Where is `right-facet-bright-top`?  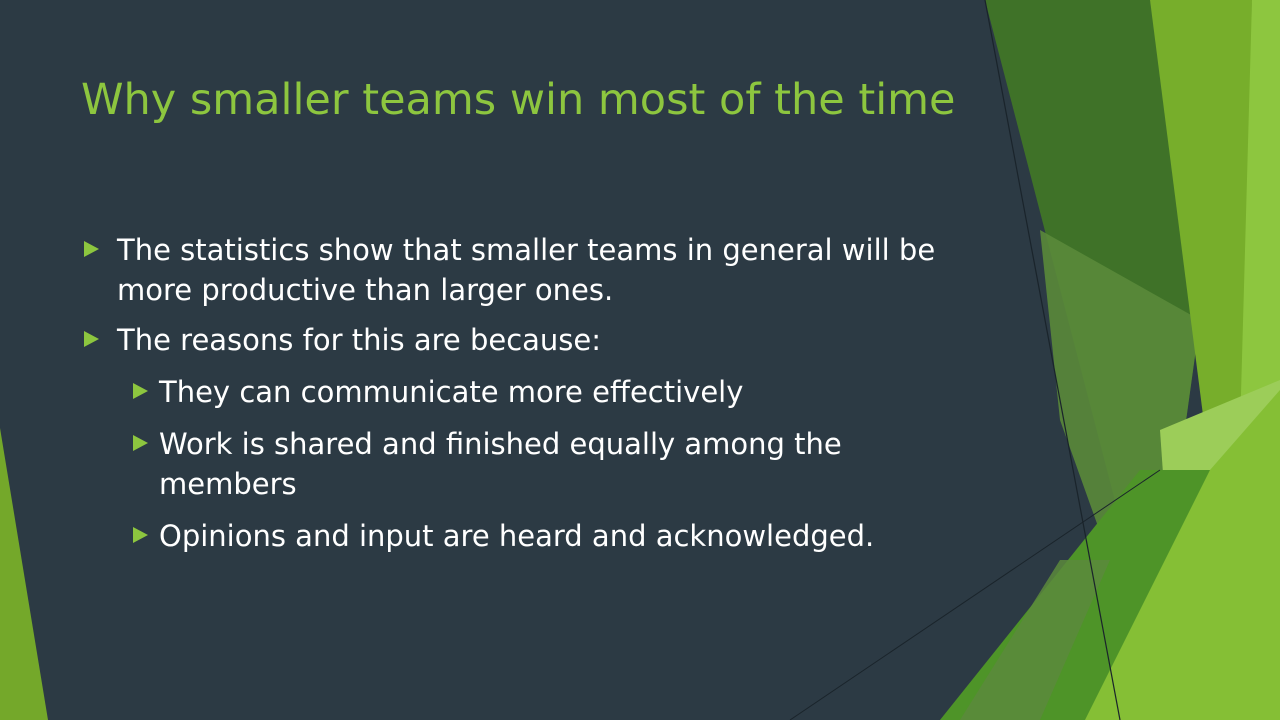 right-facet-bright-top is located at coordinates (1201, 235).